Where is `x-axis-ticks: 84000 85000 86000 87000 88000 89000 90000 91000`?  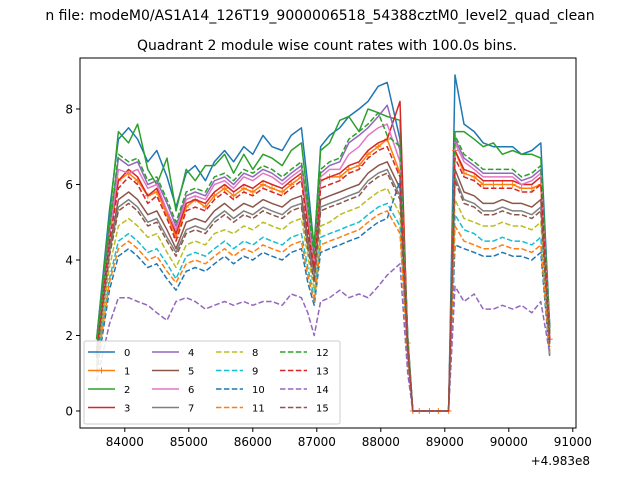 x-axis-ticks: 84000 85000 86000 87000 88000 89000 90000 91000 is located at coordinates (349, 438).